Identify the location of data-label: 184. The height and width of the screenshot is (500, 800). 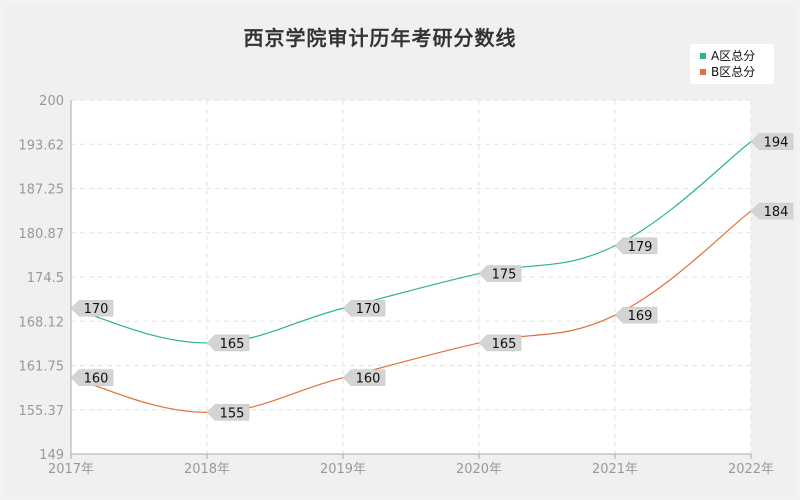
(772, 211).